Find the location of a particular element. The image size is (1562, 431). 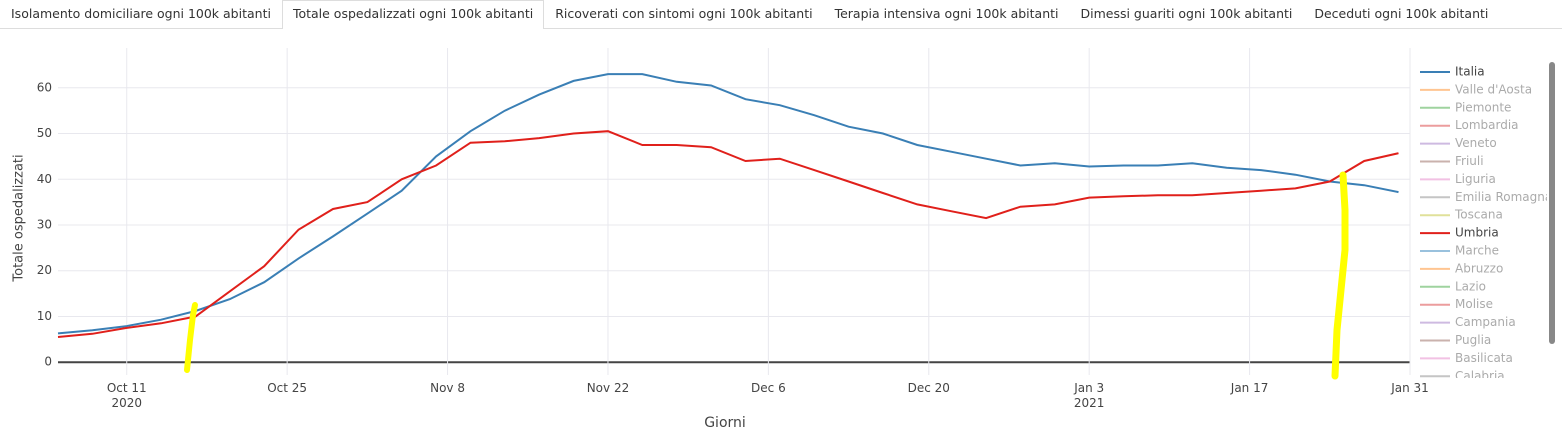

y-tick-label: 0 is located at coordinates (48, 362).